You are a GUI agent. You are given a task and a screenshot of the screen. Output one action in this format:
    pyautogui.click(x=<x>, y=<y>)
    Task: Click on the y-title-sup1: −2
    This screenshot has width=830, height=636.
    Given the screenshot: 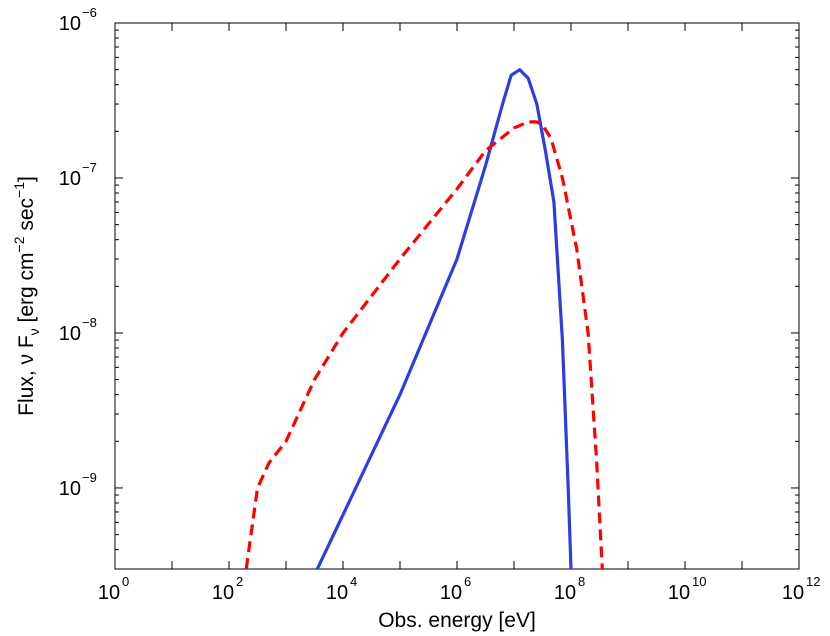 What is the action you would take?
    pyautogui.click(x=19, y=244)
    